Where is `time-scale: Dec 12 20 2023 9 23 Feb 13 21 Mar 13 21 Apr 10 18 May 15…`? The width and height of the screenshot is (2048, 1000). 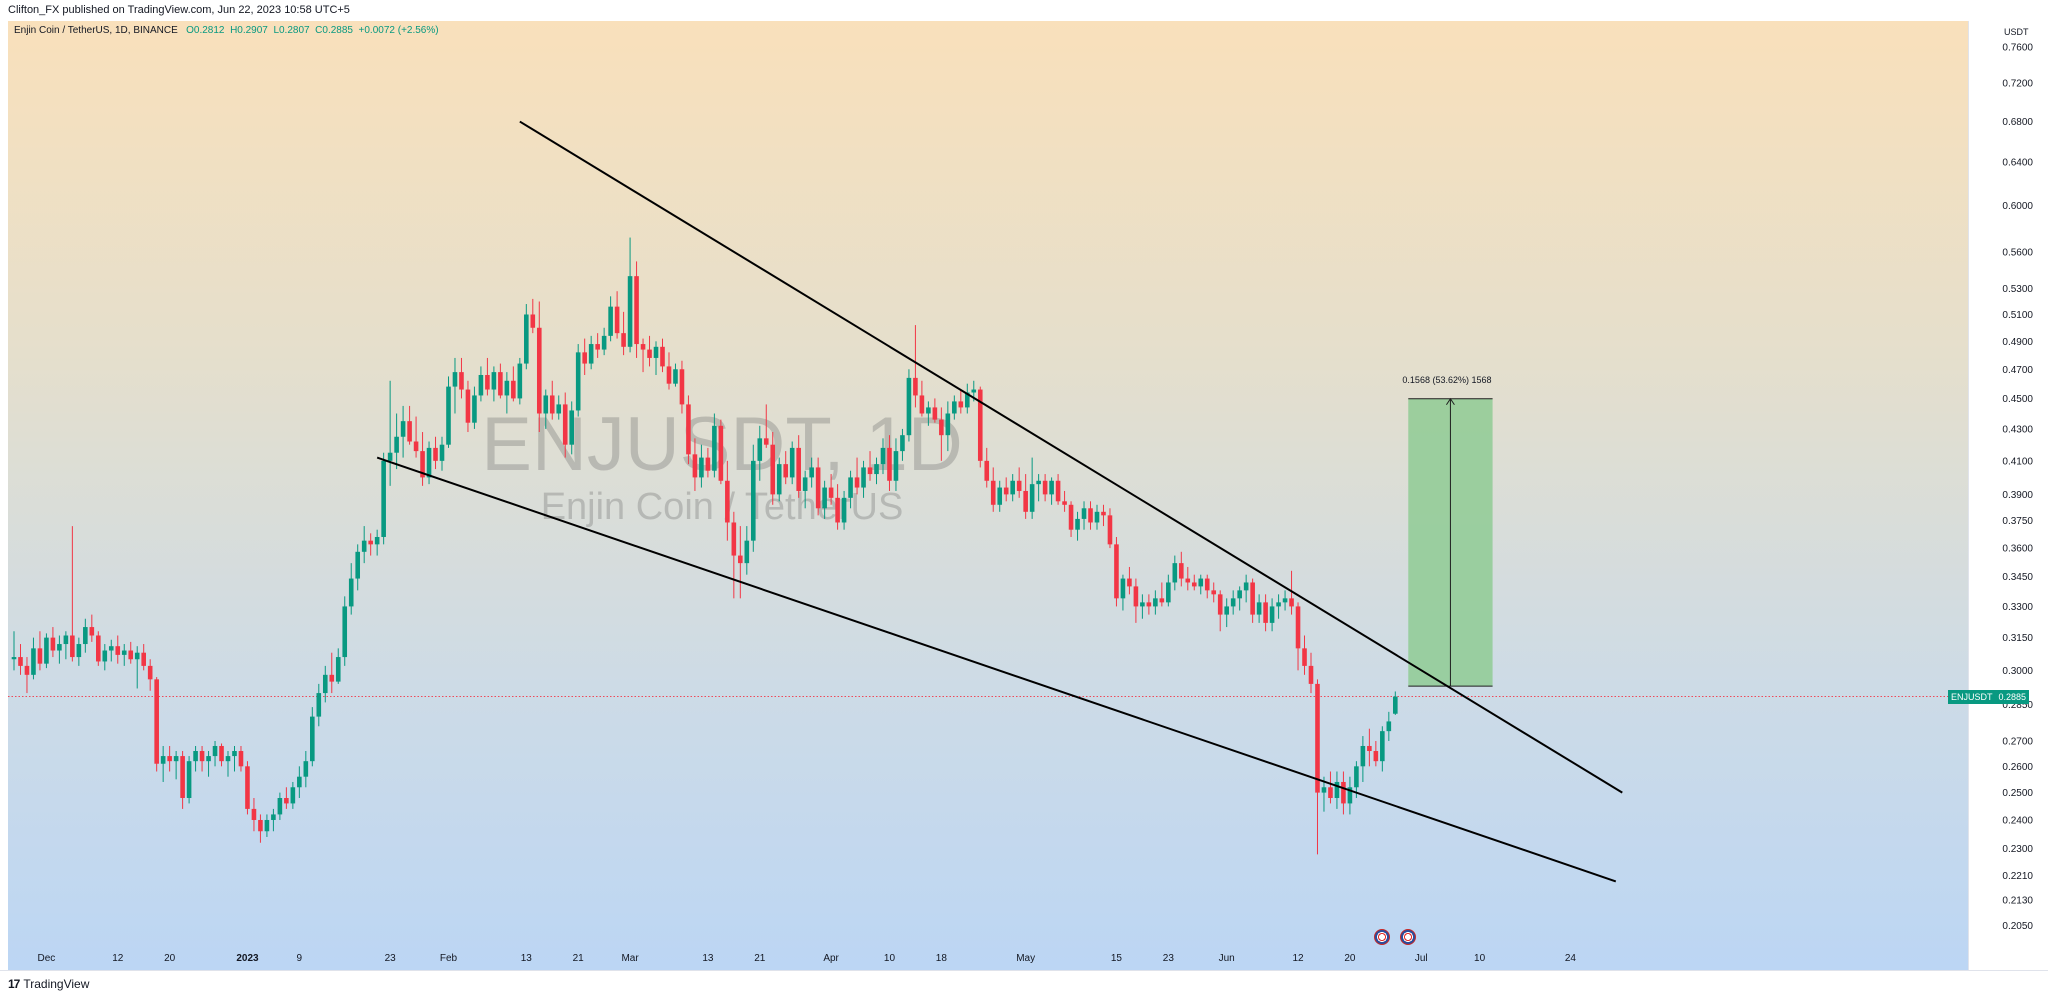 time-scale: Dec 12 20 2023 9 23 Feb 13 21 Mar 13 21 Apr 10 18 May 15… is located at coordinates (988, 959).